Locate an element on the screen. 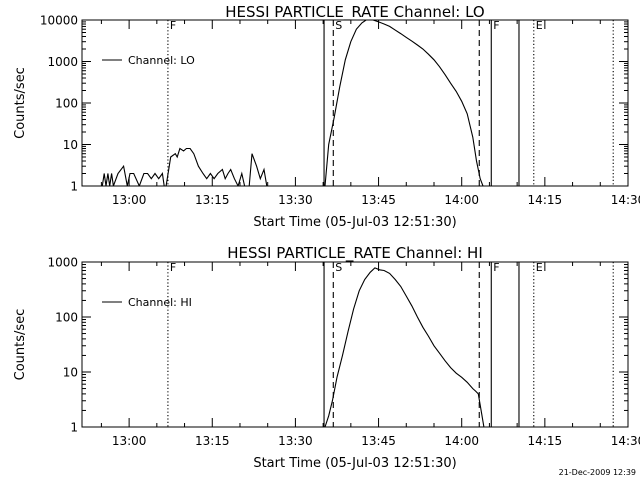  chart-title: HESSI PARTICLE_RATE Channel: LO is located at coordinates (354, 12).